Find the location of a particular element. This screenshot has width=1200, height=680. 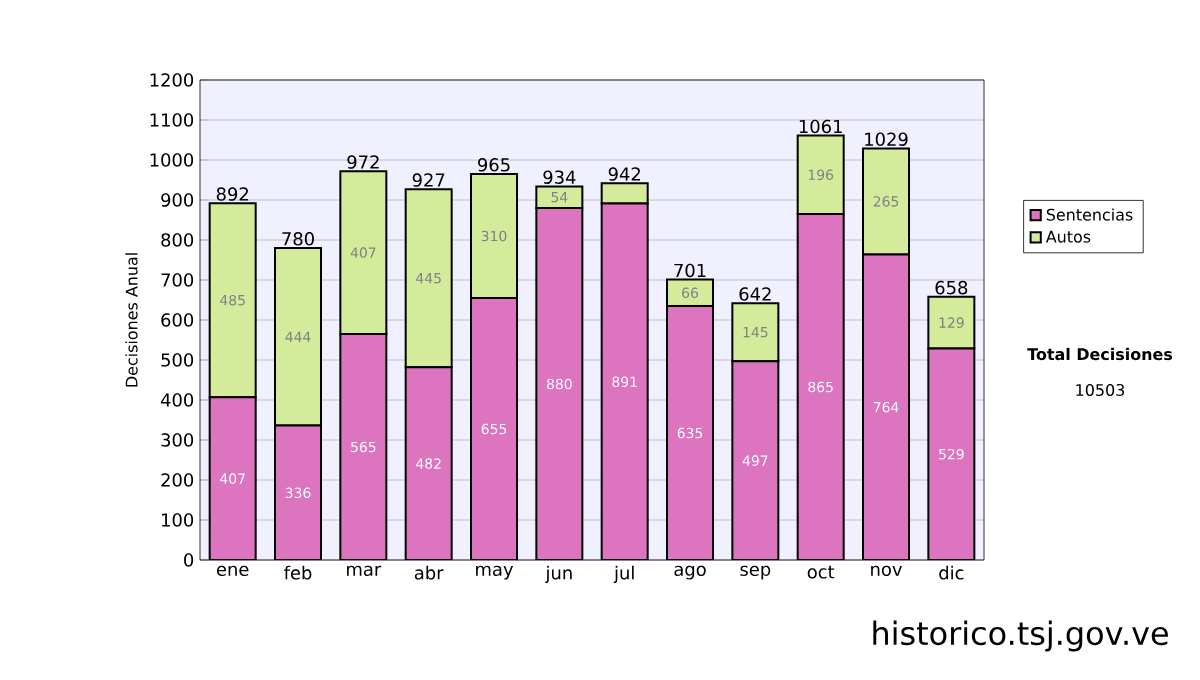

x-tick-label: may is located at coordinates (495, 572).